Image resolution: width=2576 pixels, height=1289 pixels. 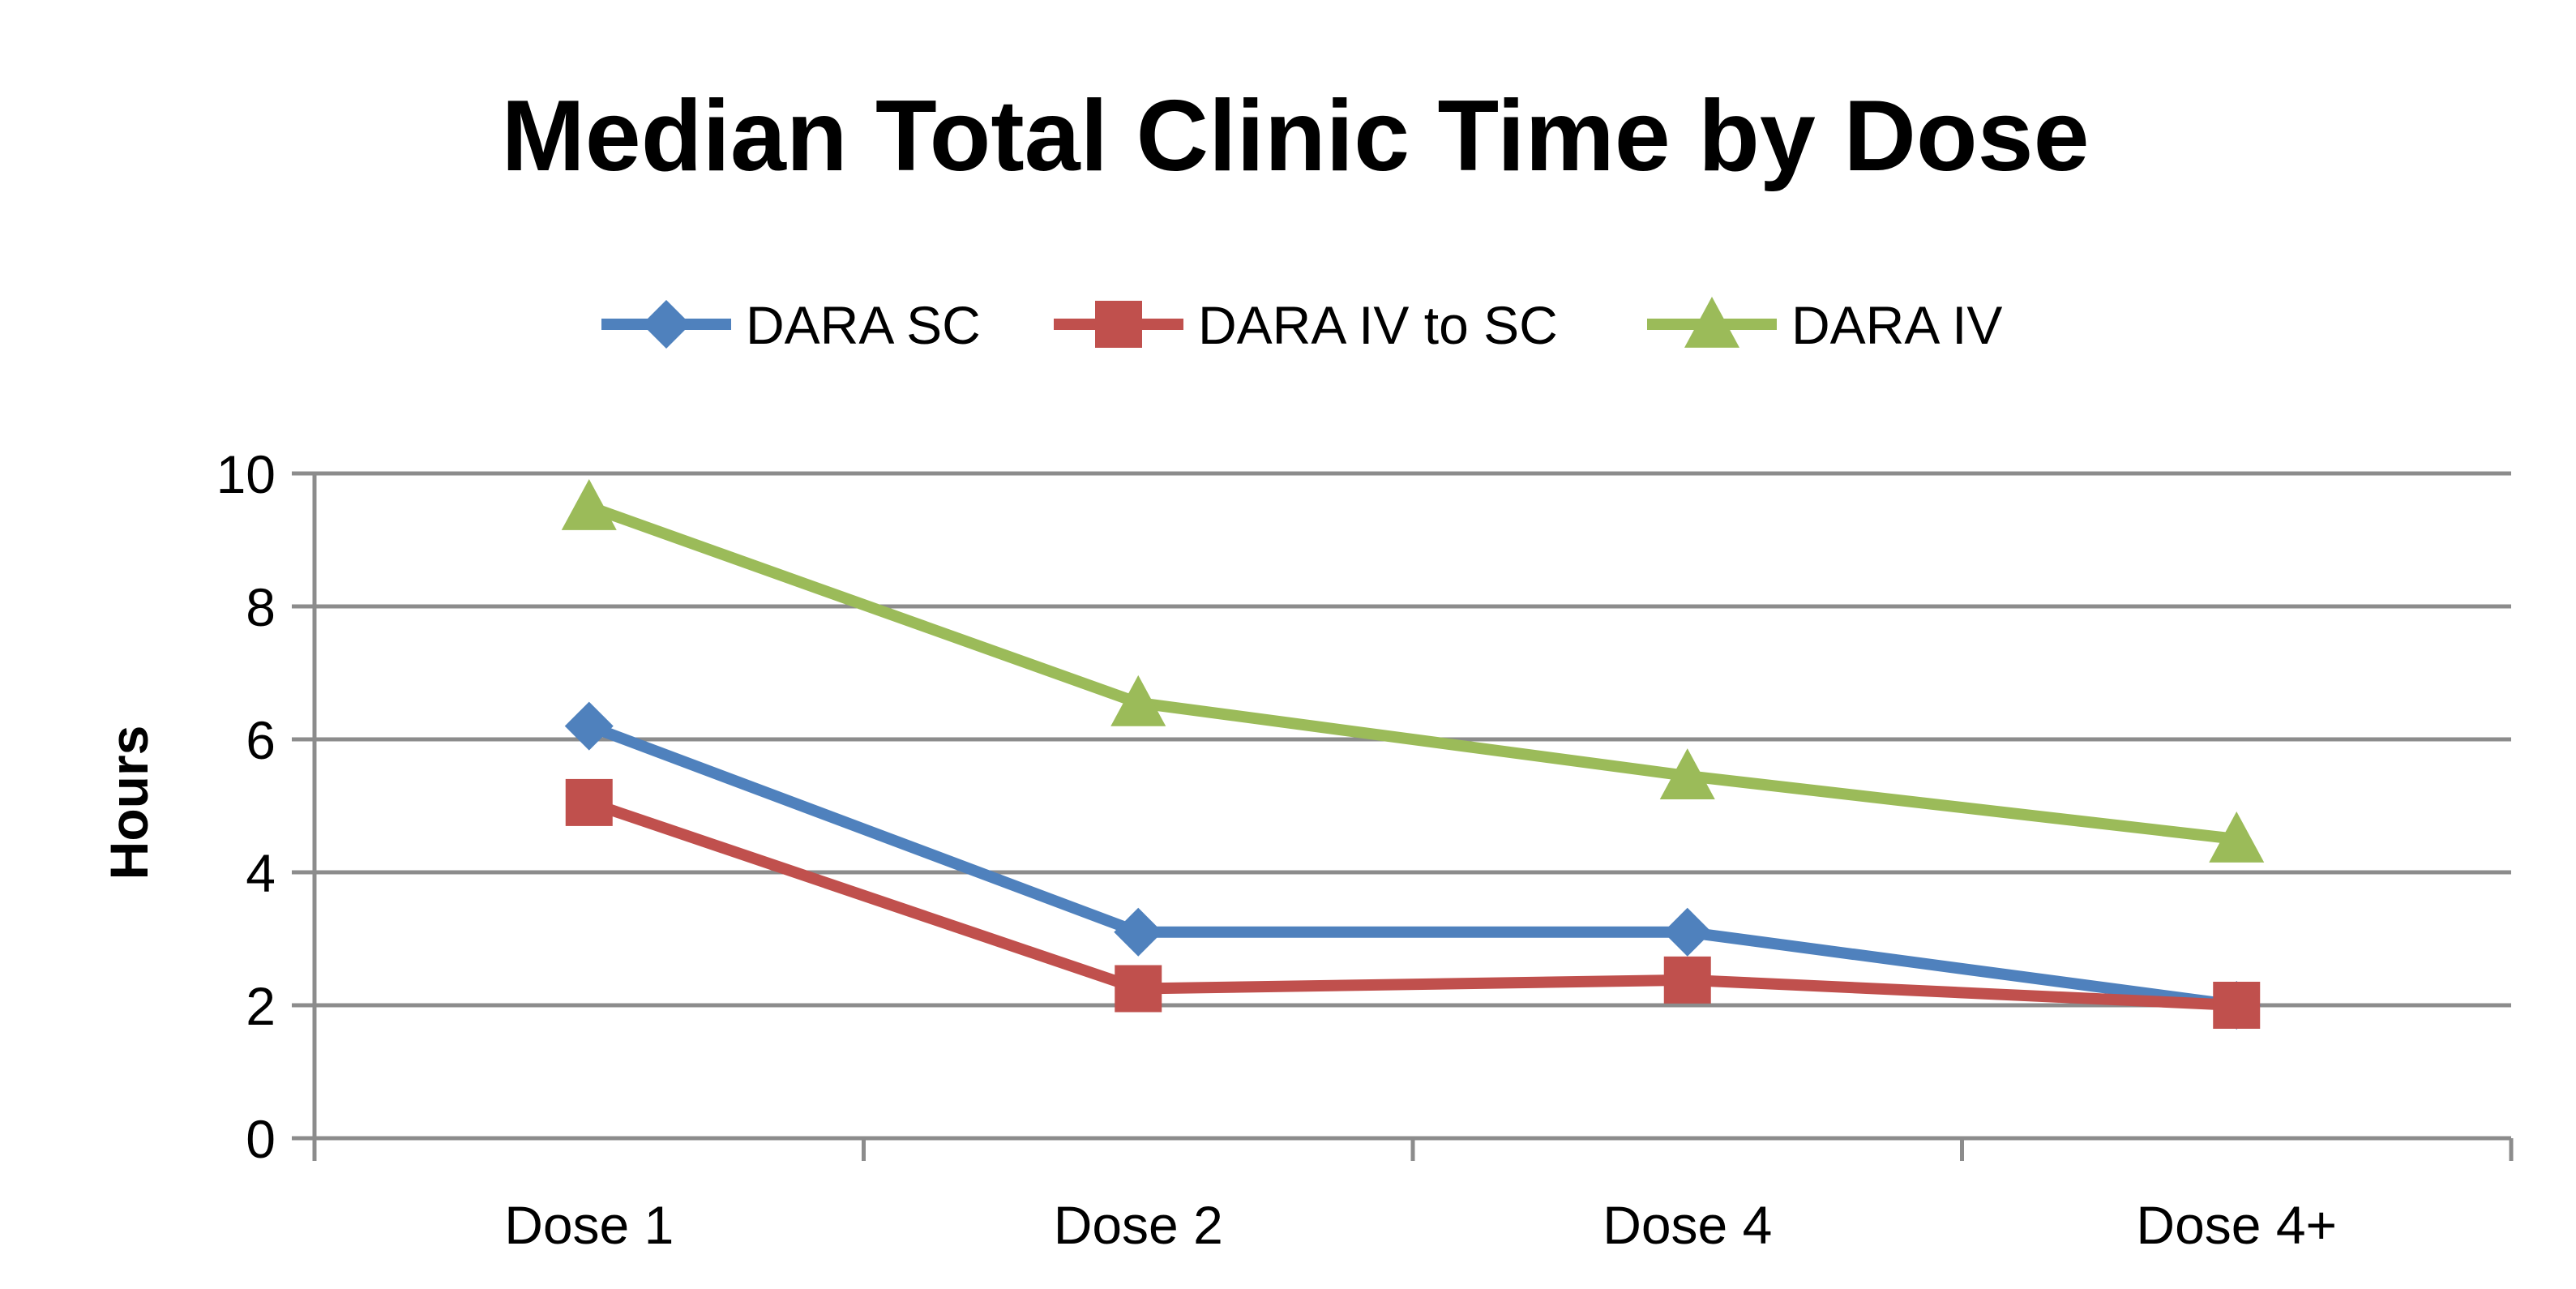 I want to click on x-tick-label: Dose 1, so click(x=589, y=1225).